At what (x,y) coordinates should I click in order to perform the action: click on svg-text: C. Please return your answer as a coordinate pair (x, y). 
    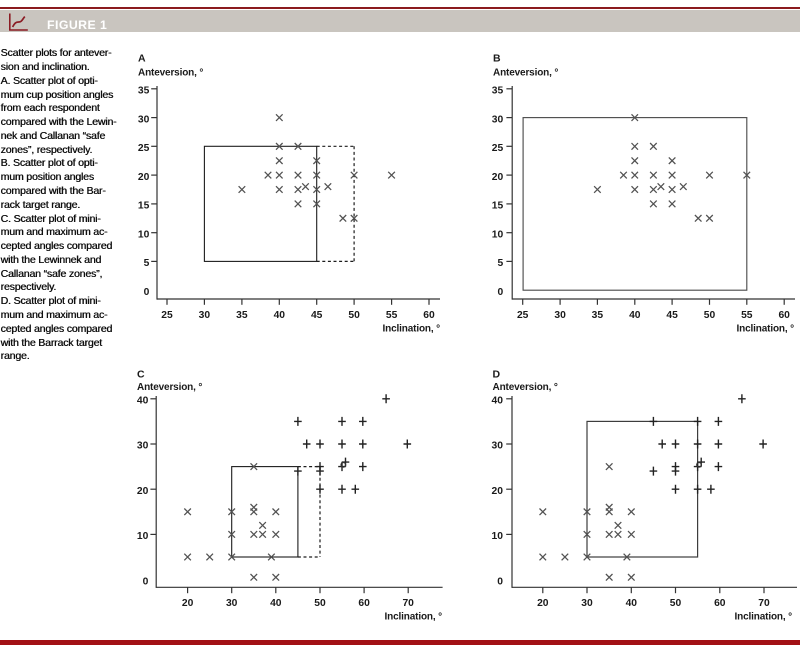
    Looking at the image, I should click on (141, 375).